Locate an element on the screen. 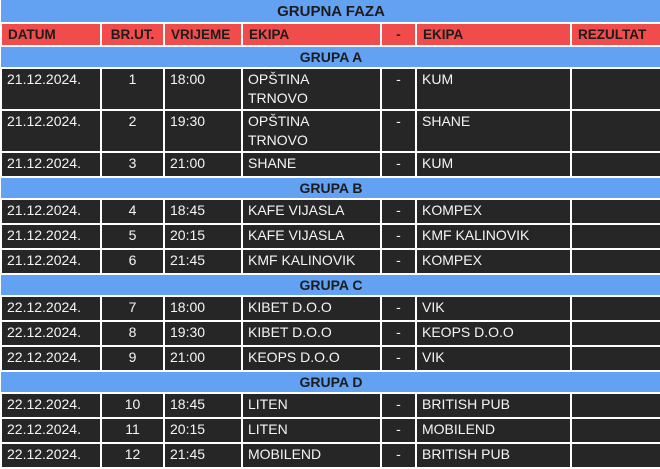 The image size is (660, 469). table-row: 21.12.2024. 6 21:45 KMF KALINOVIK - KOMPEX is located at coordinates (330, 261).